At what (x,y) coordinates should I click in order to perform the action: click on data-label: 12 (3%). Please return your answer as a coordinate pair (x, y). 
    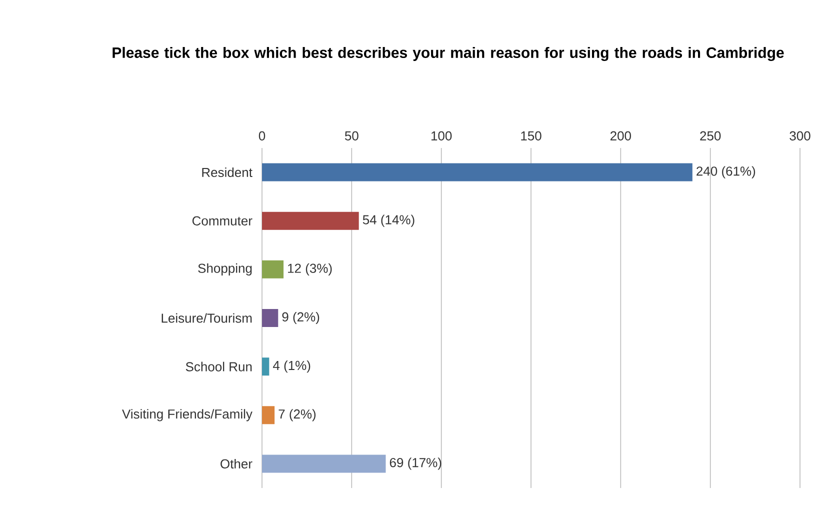
    Looking at the image, I should click on (310, 269).